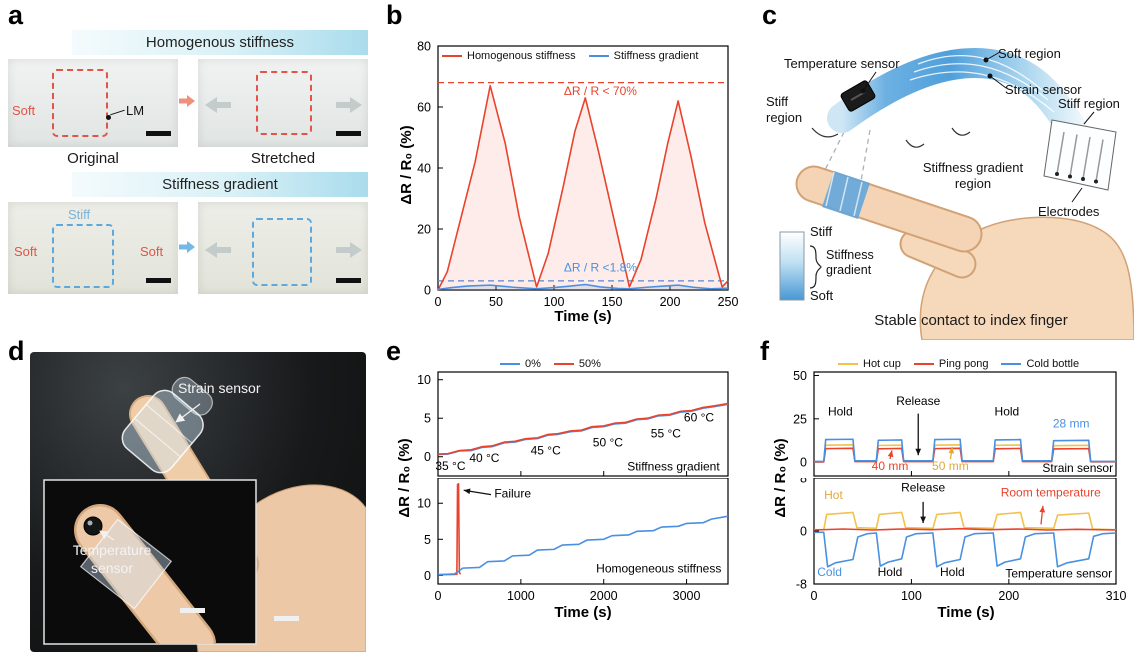 The width and height of the screenshot is (1134, 663). What do you see at coordinates (926, 75) in the screenshot?
I see `leader-dots` at bounding box center [926, 75].